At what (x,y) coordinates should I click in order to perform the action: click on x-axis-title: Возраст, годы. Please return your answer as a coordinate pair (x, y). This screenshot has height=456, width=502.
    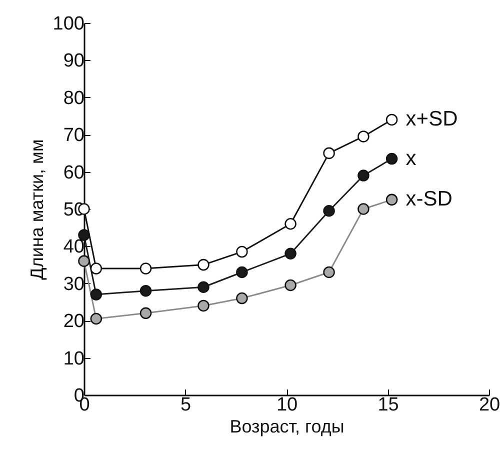
    Looking at the image, I should click on (287, 426).